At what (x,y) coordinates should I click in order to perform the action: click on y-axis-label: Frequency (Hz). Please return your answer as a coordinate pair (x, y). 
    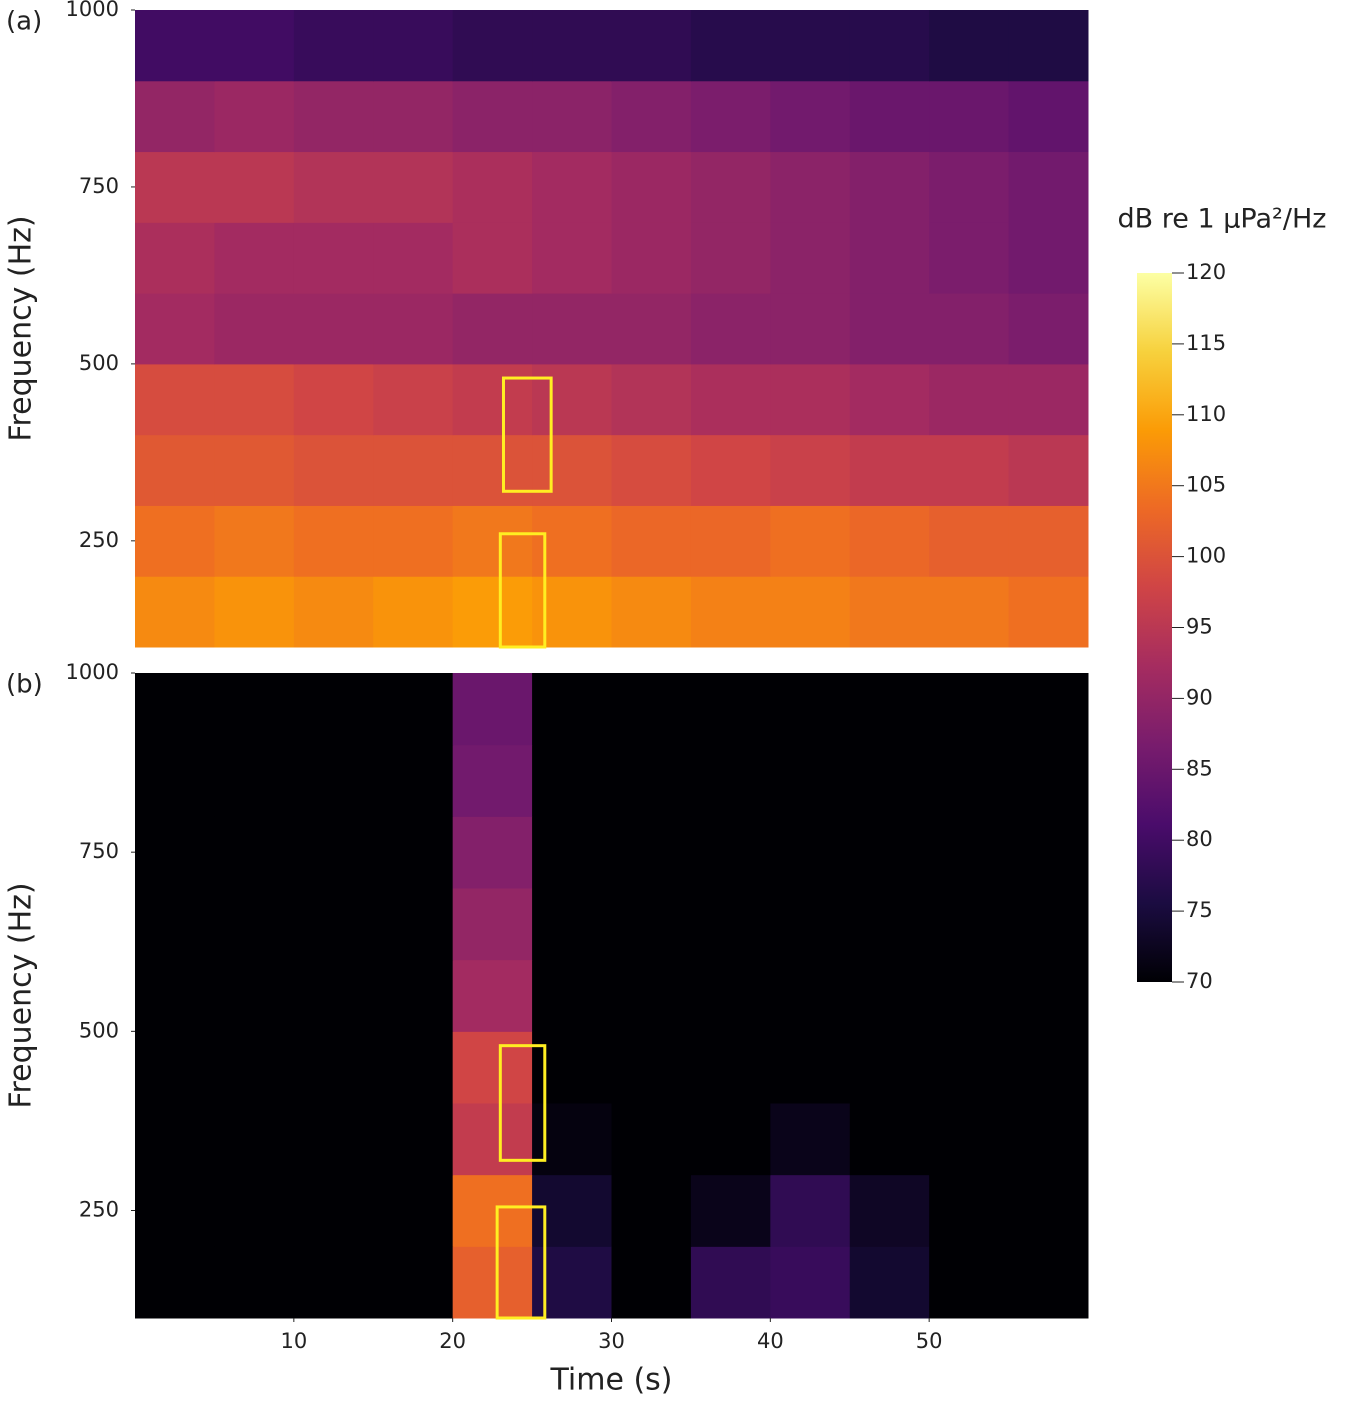
    Looking at the image, I should click on (21, 328).